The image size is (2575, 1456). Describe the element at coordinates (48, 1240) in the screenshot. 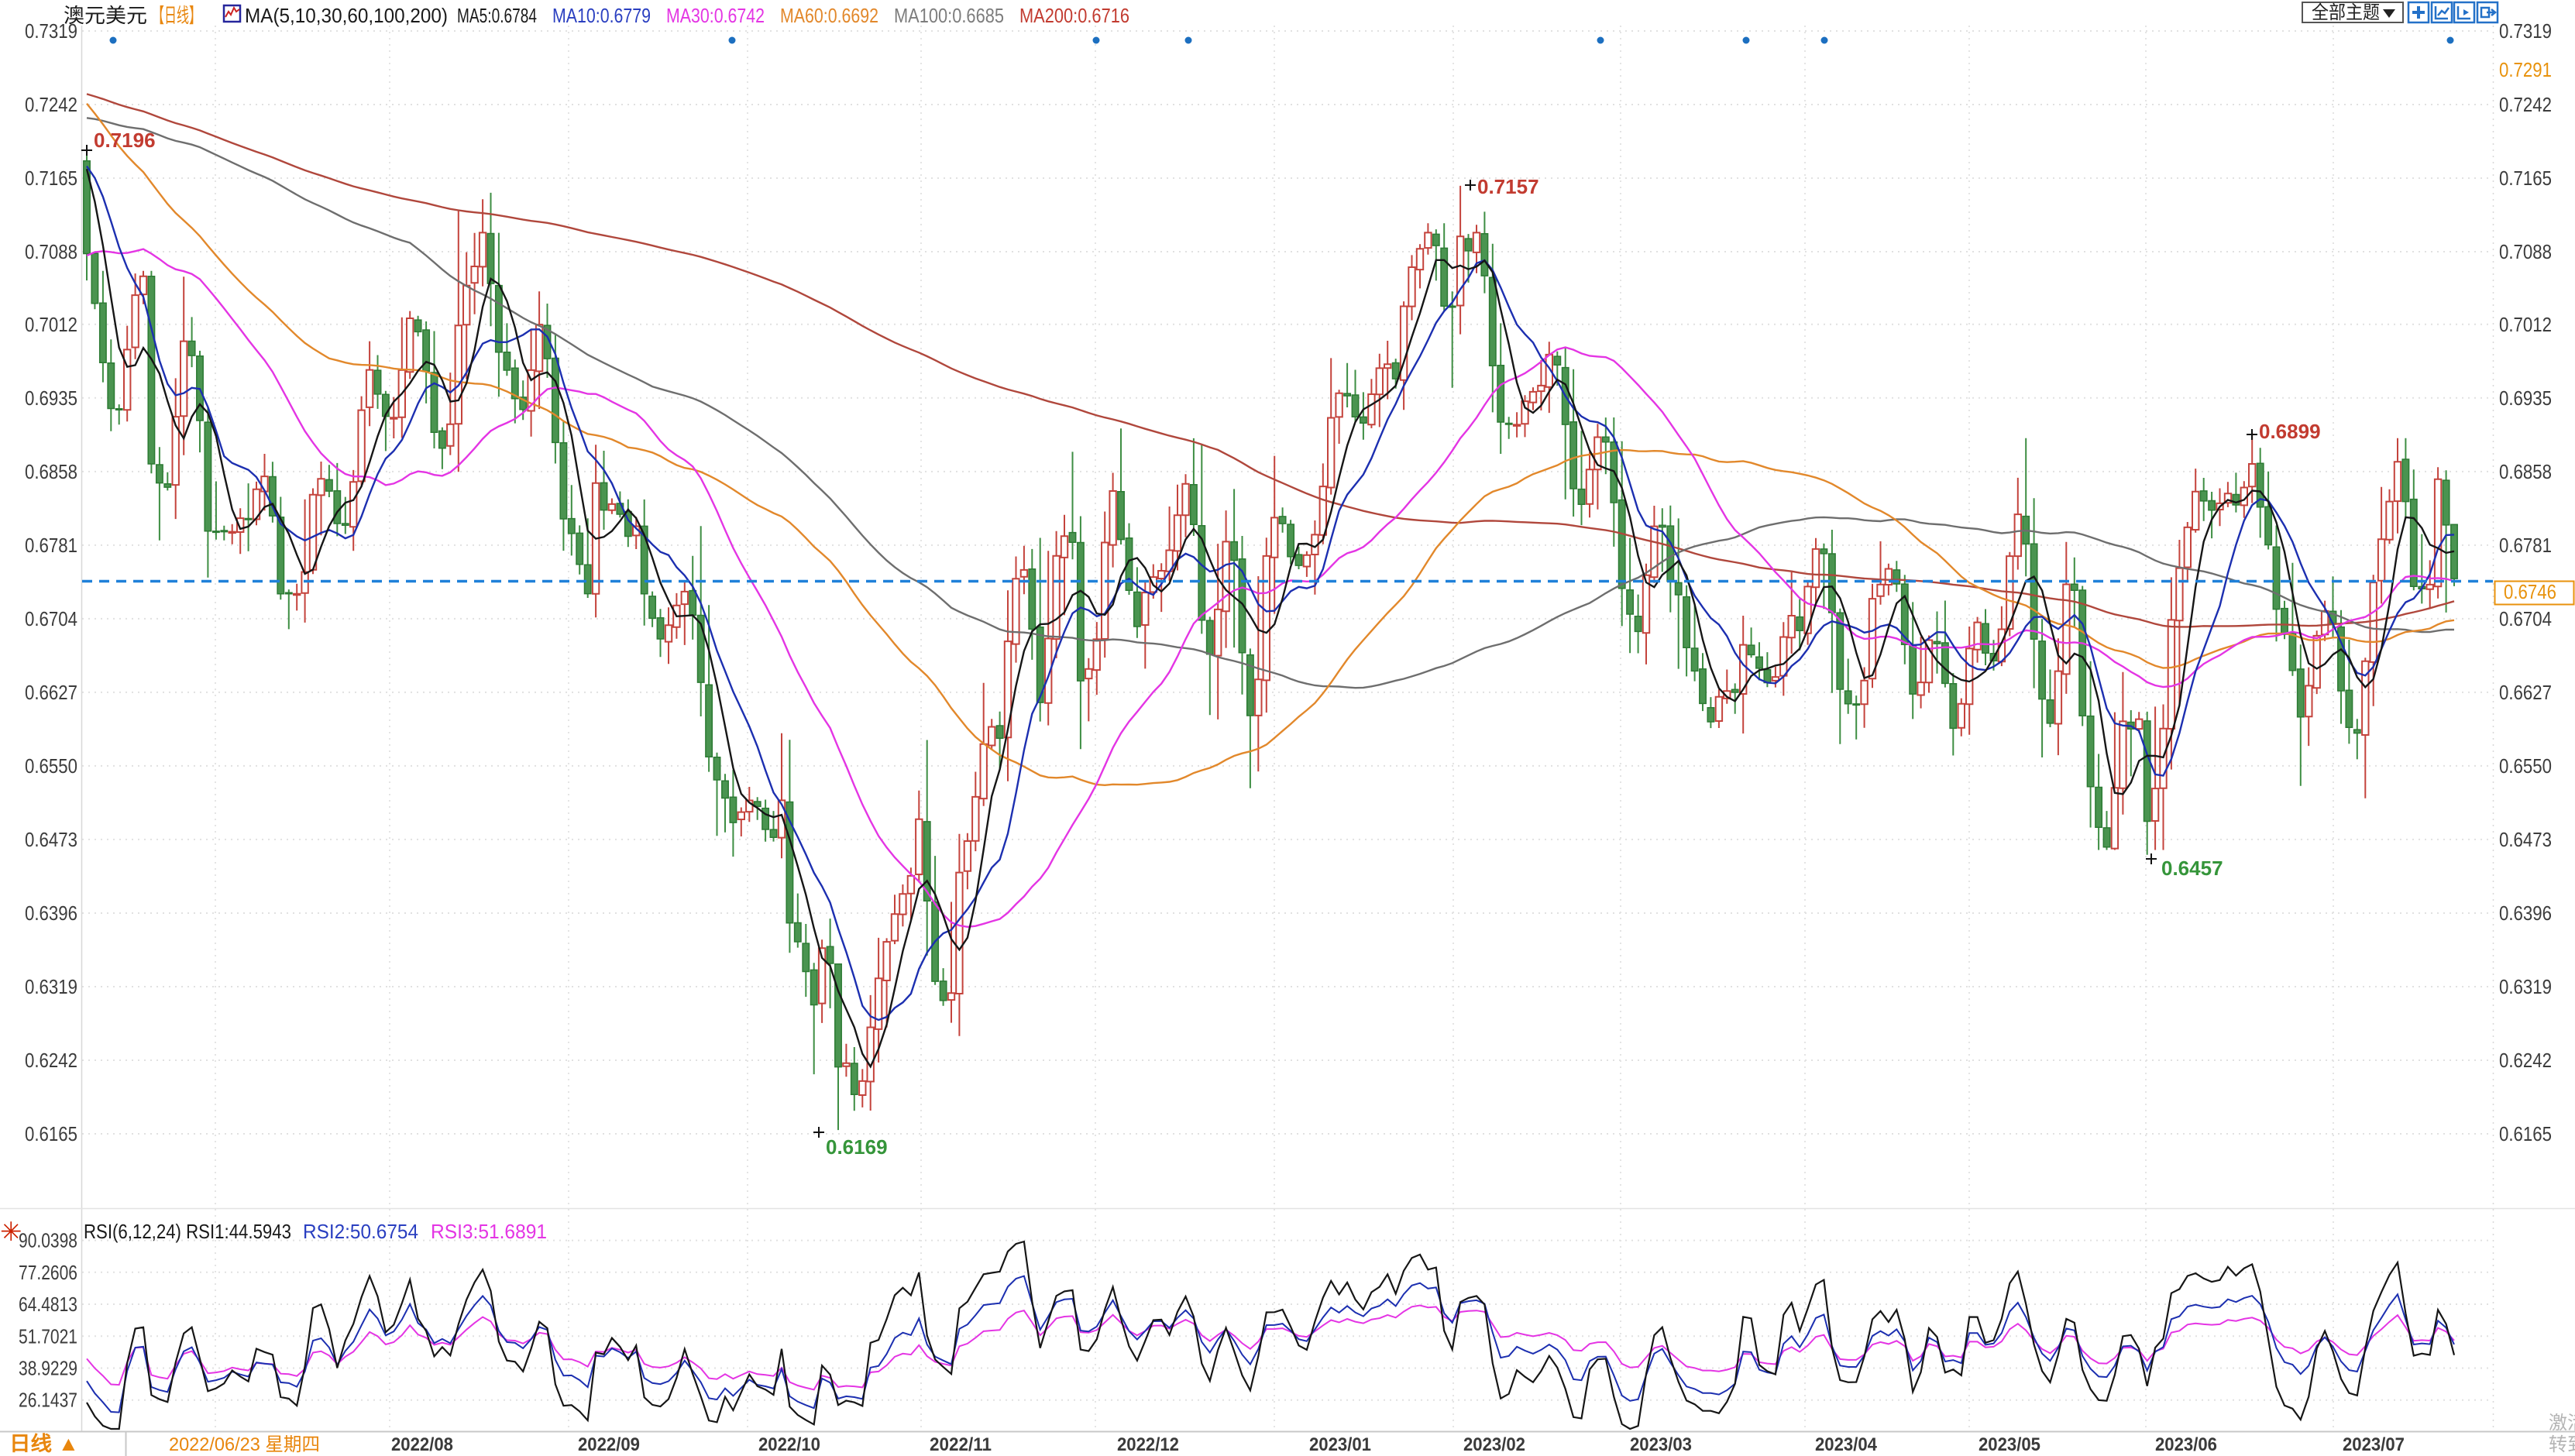

I see `svg-text: 90.0398` at that location.